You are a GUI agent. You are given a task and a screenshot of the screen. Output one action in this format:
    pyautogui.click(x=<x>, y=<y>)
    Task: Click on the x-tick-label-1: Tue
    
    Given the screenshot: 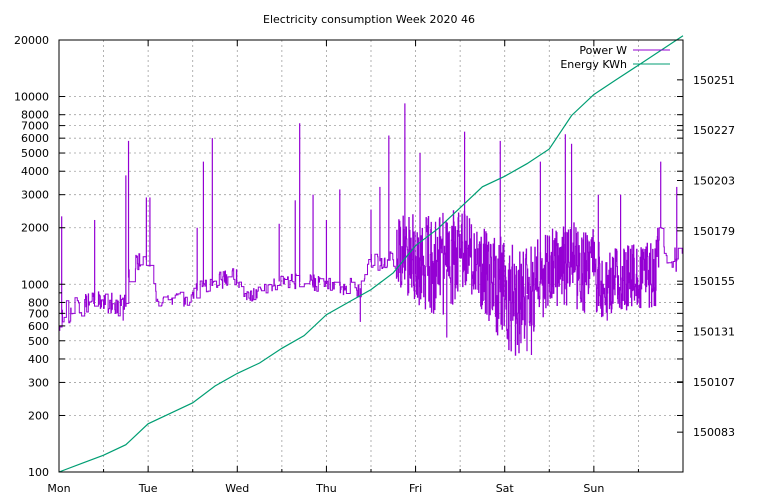 What is the action you would take?
    pyautogui.click(x=148, y=488)
    